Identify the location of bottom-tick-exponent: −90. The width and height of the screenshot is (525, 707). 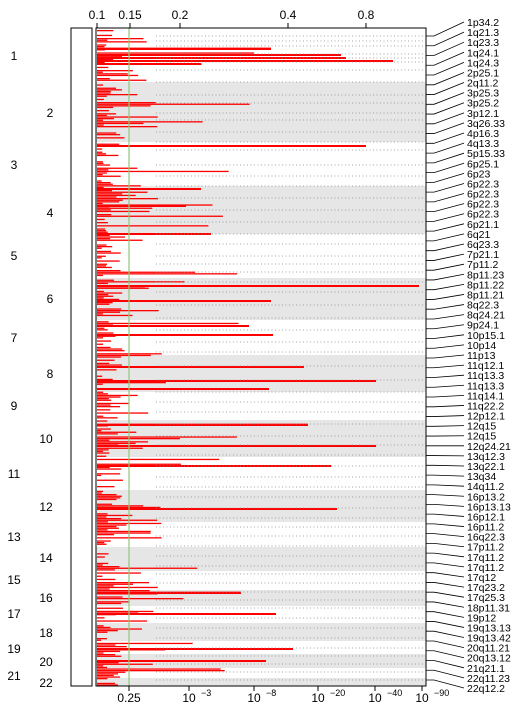
(441, 693).